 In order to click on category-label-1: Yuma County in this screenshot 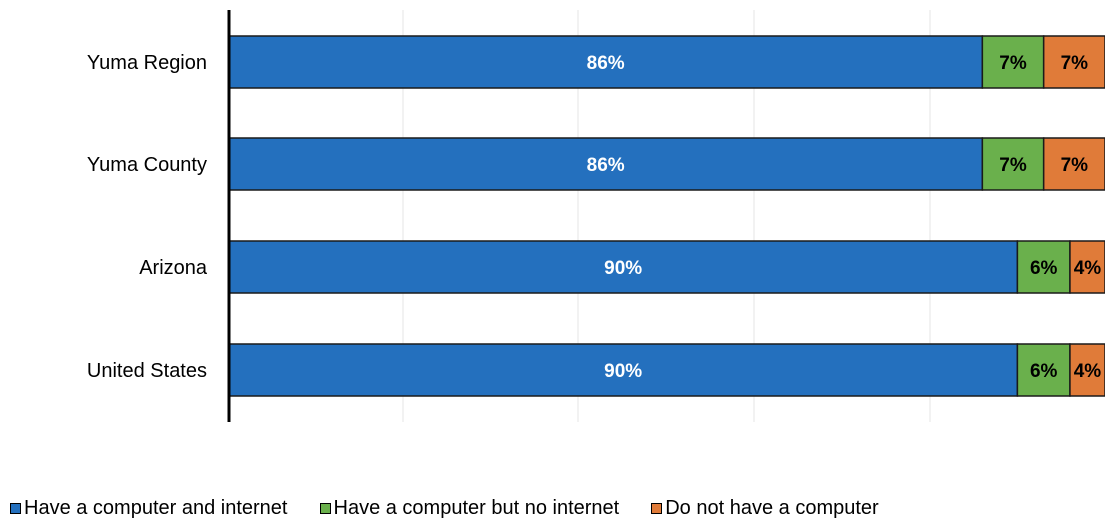, I will do `click(147, 165)`.